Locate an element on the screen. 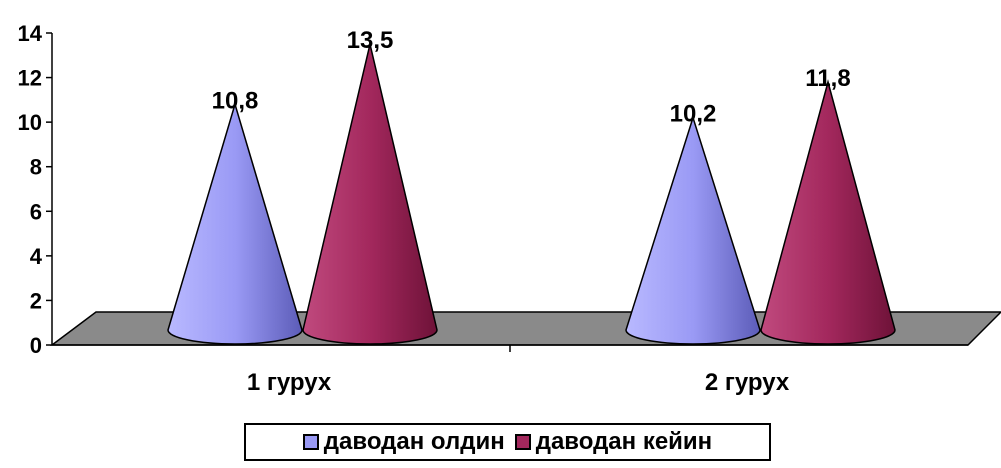 The width and height of the screenshot is (1001, 468). y-tick-label: 10 is located at coordinates (30, 122).